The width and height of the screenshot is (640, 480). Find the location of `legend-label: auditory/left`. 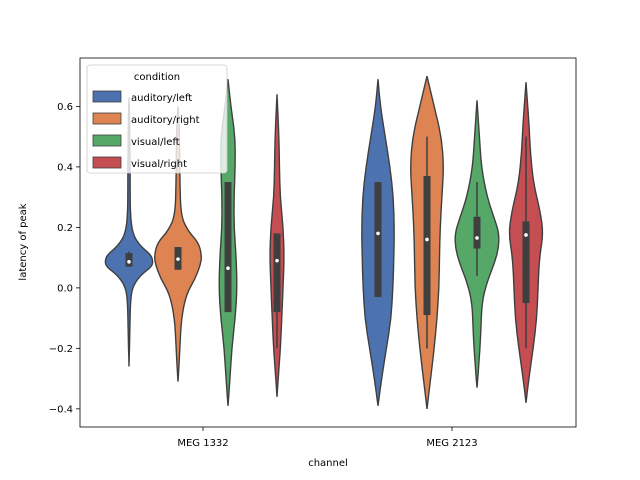

legend-label: auditory/left is located at coordinates (161, 98).